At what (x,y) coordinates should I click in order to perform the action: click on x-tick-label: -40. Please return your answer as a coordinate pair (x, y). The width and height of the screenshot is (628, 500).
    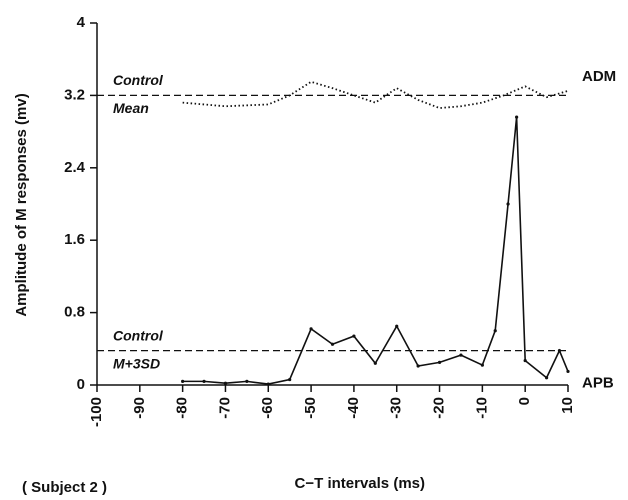
    Looking at the image, I should click on (353, 408).